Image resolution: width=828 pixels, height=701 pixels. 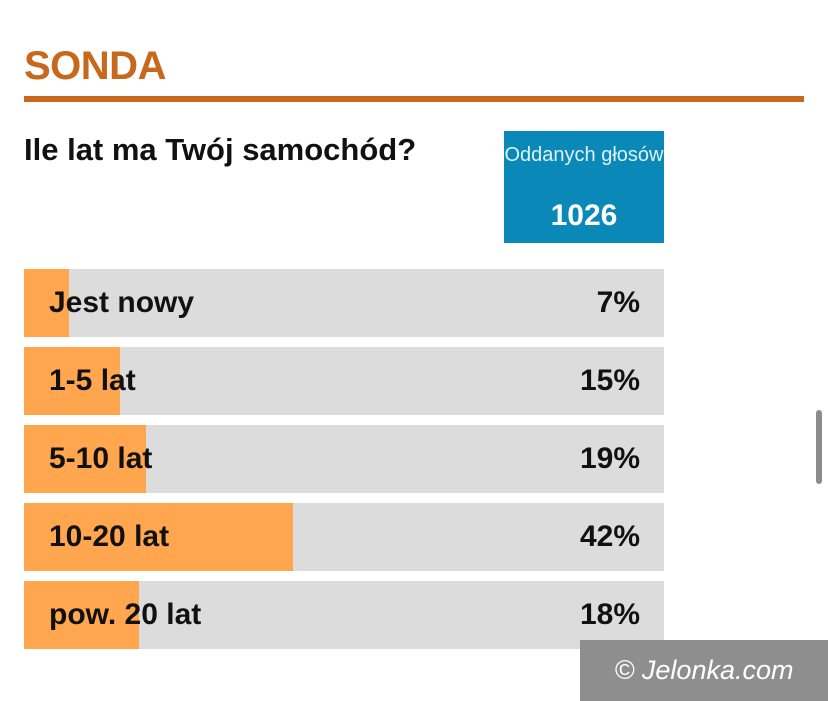 What do you see at coordinates (609, 458) in the screenshot?
I see `poll-option-percent: 19%` at bounding box center [609, 458].